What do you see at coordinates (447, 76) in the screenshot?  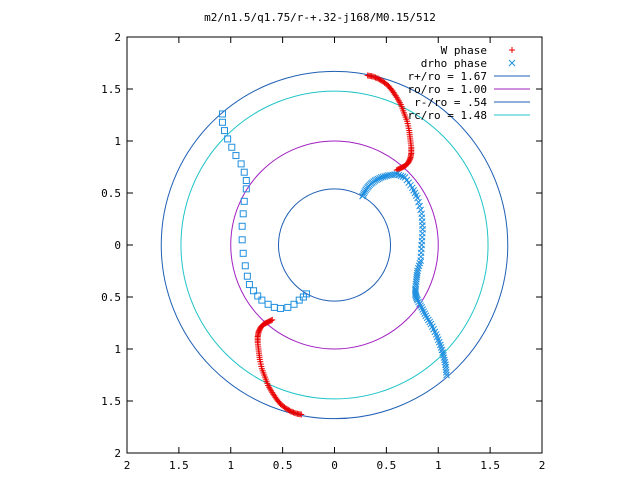 I see `legend-label: r+/ro = 1.67` at bounding box center [447, 76].